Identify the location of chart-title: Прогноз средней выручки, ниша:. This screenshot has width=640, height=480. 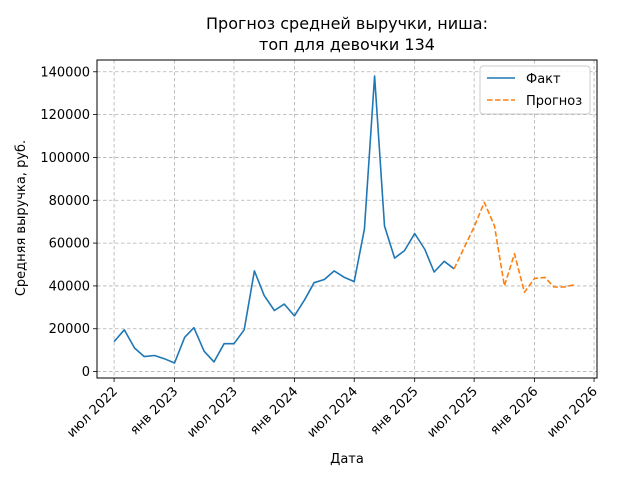
(347, 23).